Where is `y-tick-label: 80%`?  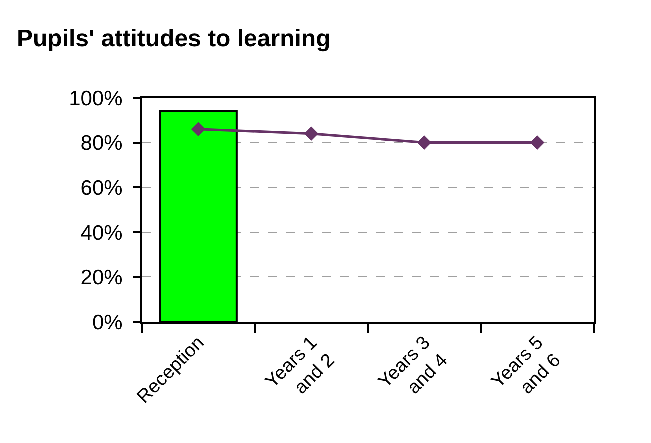 y-tick-label: 80% is located at coordinates (101, 144).